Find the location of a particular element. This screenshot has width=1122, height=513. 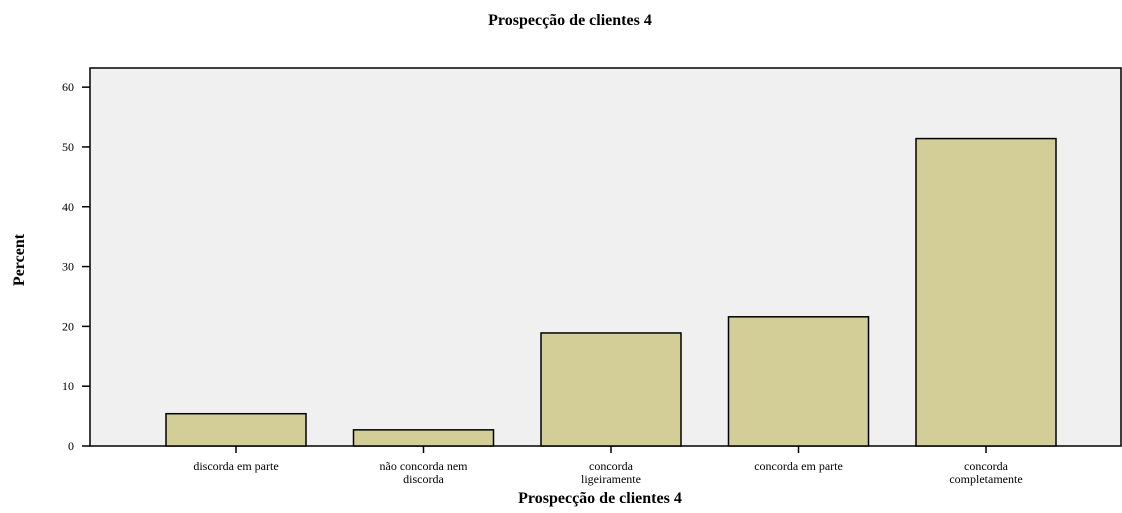

y-tick-label: 0 is located at coordinates (71, 446).